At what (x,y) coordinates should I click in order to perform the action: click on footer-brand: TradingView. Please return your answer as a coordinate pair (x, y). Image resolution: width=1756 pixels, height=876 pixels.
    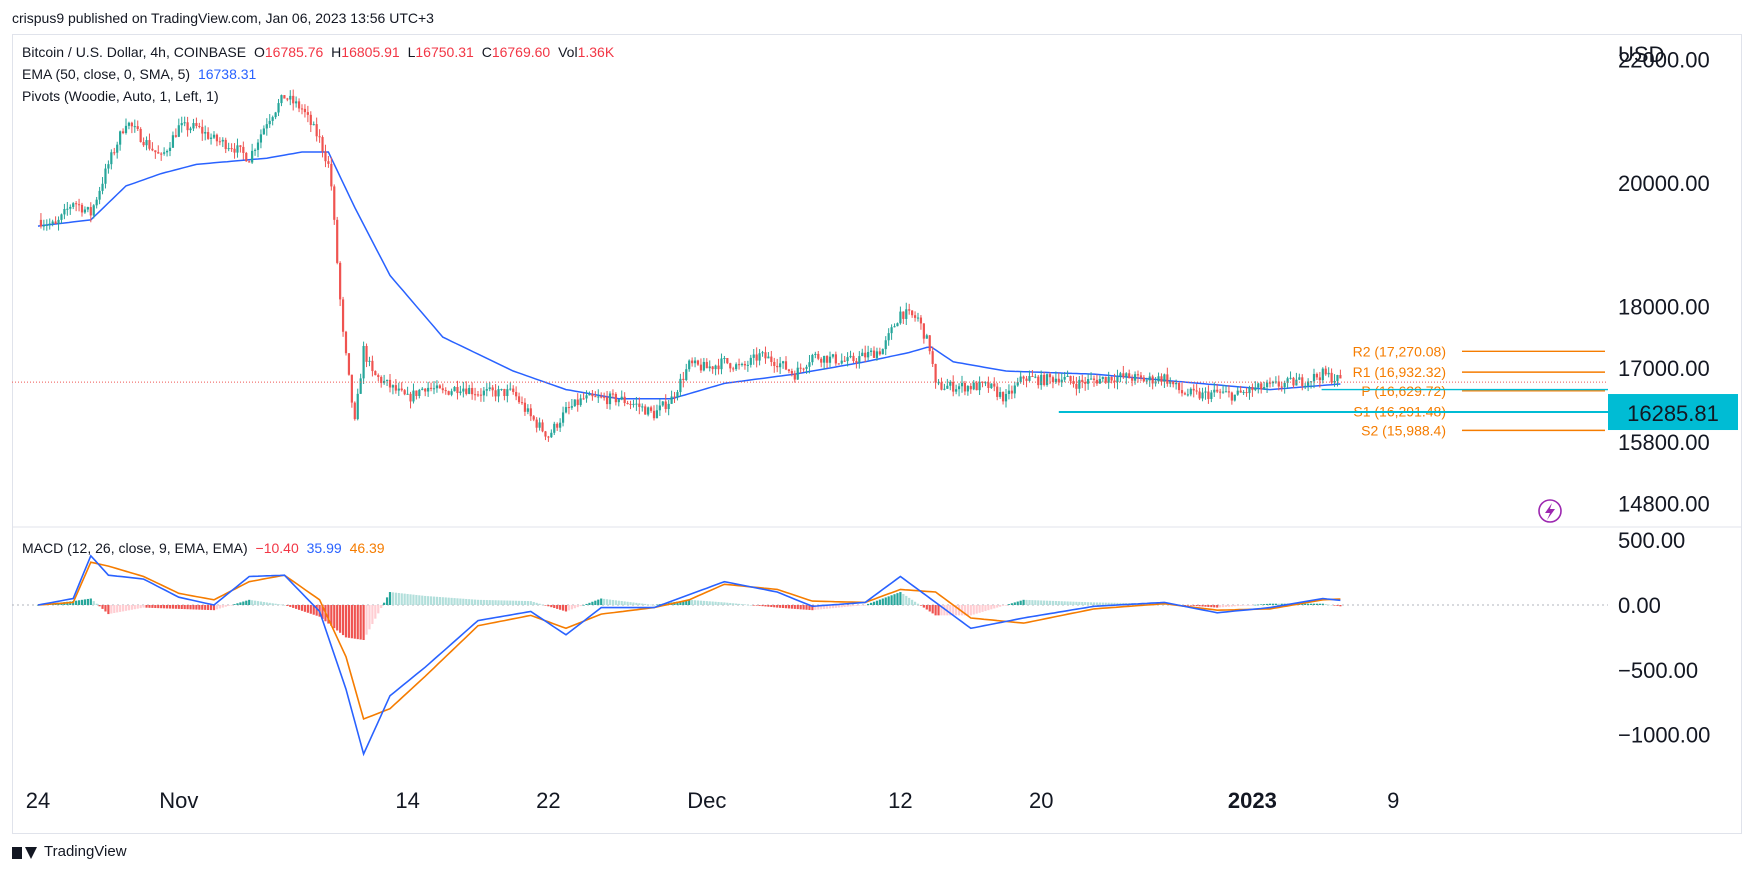
    Looking at the image, I should click on (85, 851).